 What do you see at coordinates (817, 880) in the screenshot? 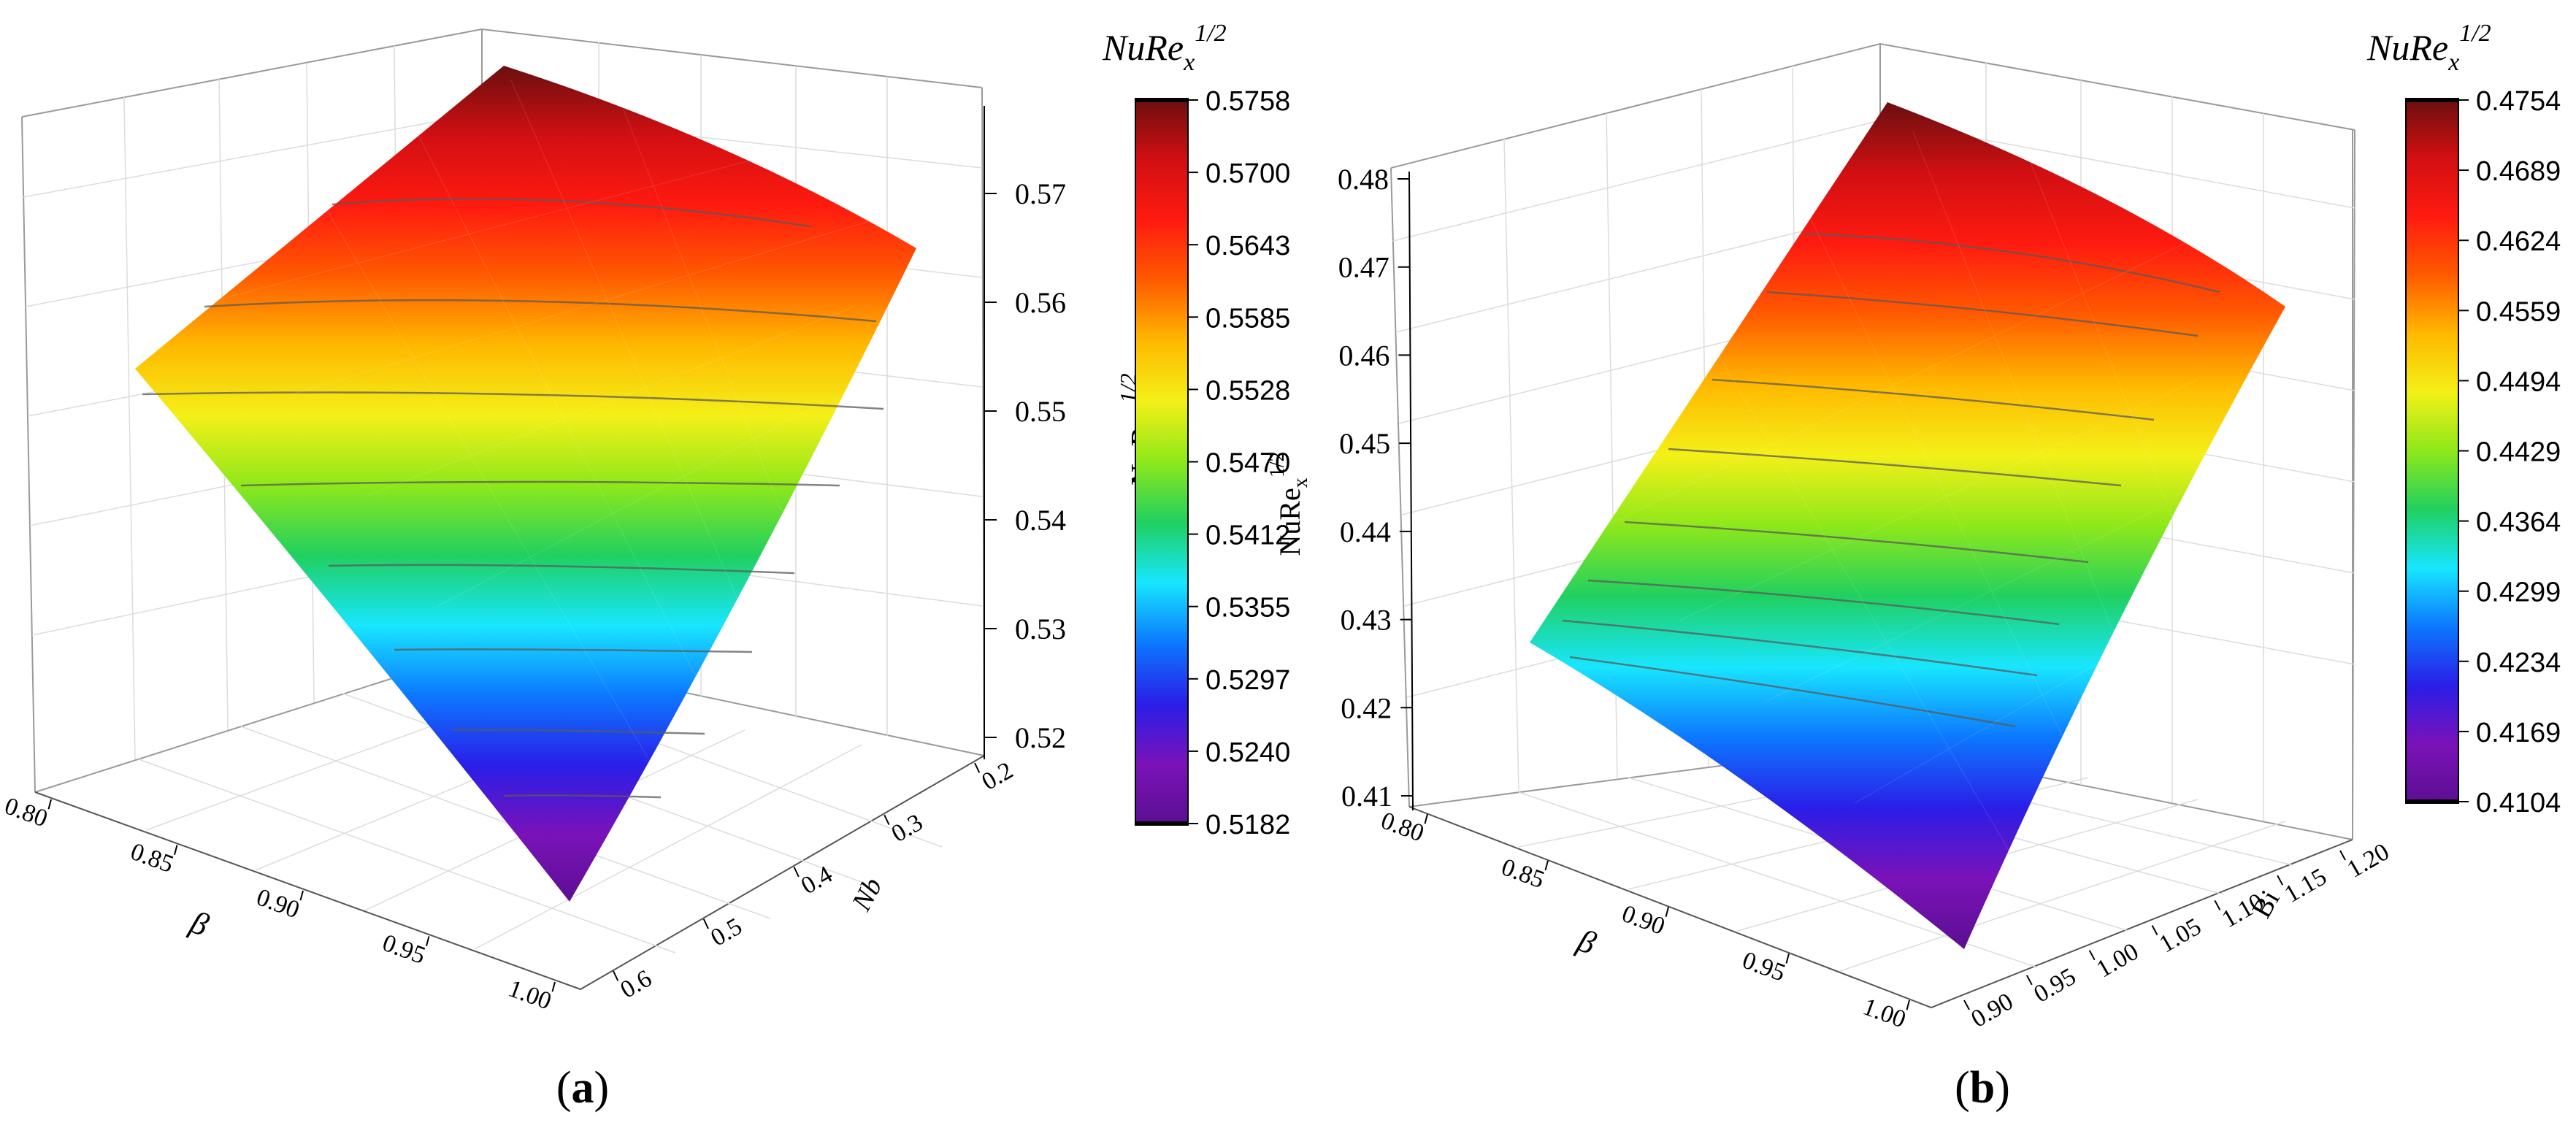
I see `axis-tick-label: 0.4` at bounding box center [817, 880].